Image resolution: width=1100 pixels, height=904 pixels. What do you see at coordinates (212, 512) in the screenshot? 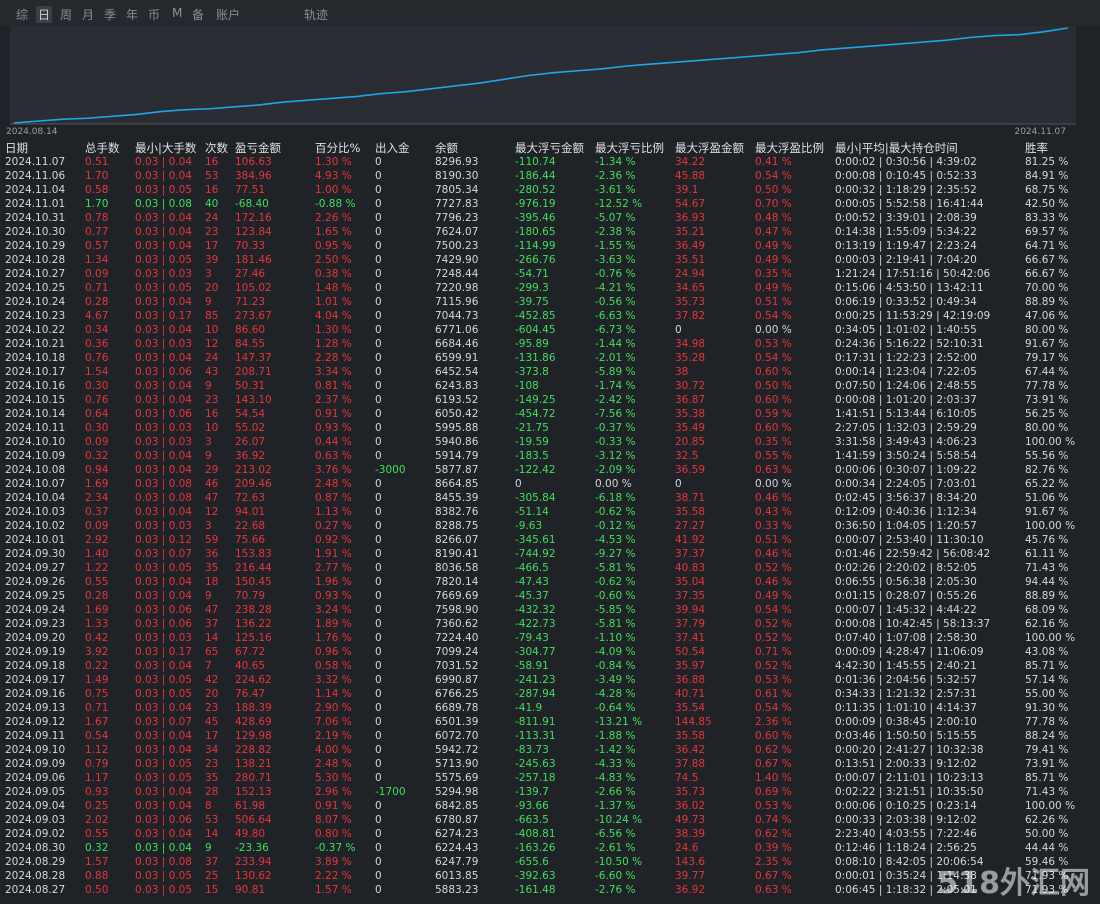
I see `table-cell: 12` at bounding box center [212, 512].